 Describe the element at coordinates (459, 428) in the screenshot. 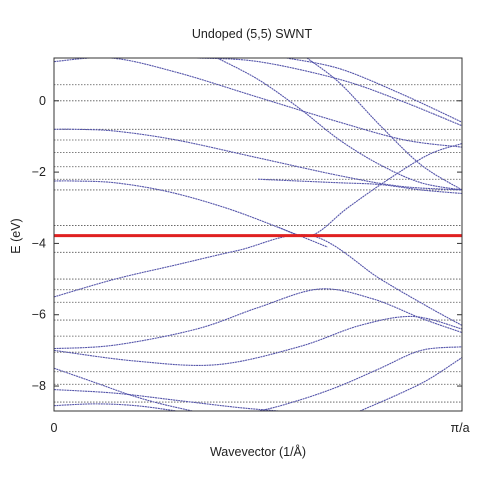

I see `x-tick-label: π/a` at that location.